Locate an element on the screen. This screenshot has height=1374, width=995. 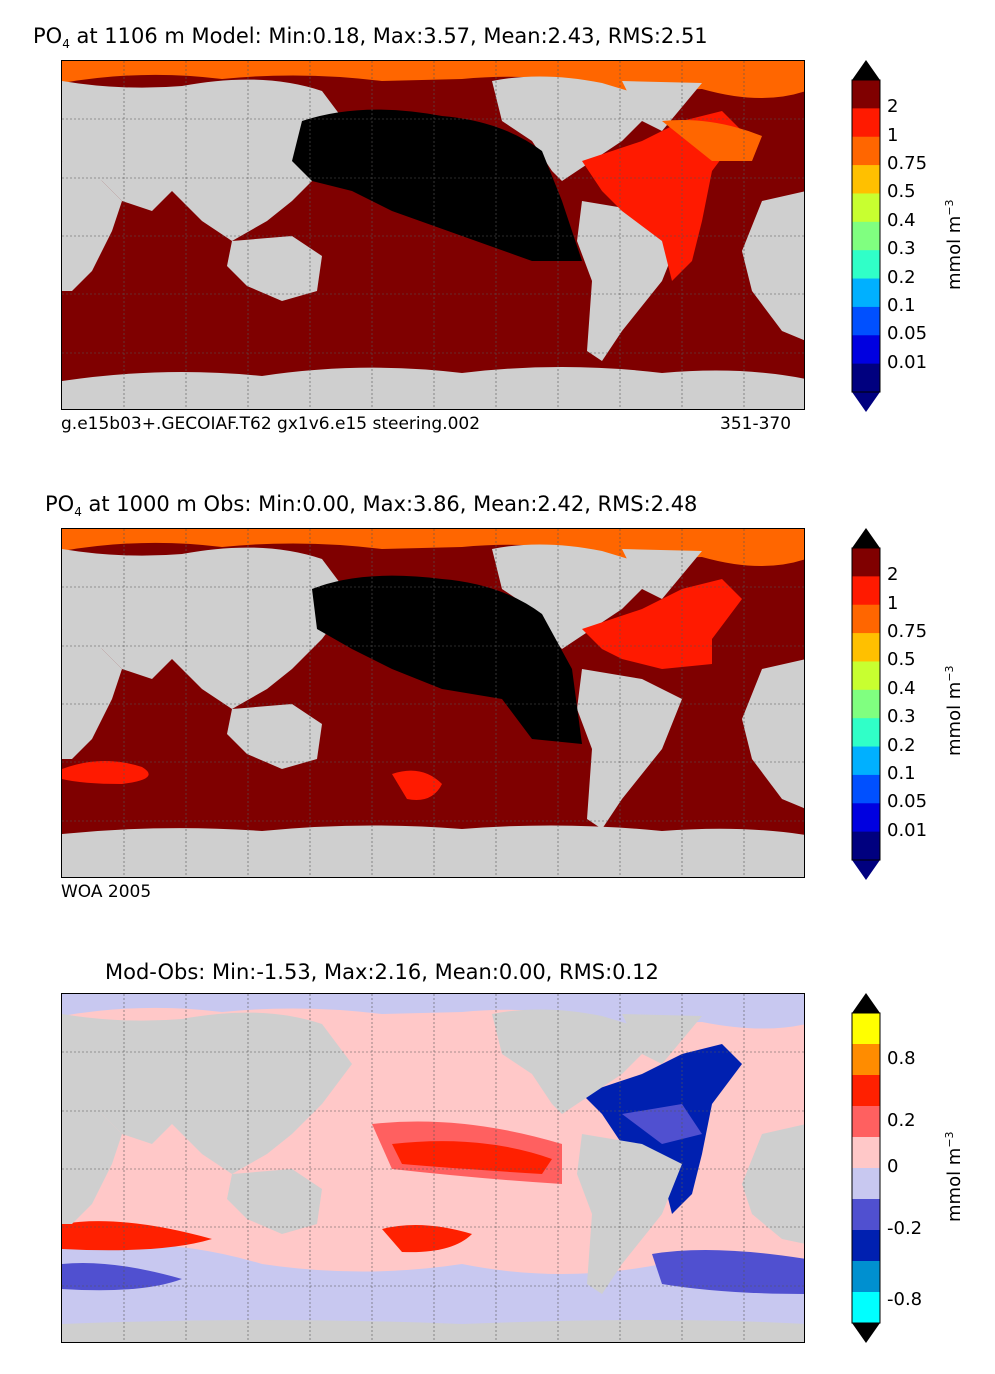
colorbar-diff-svg is located at coordinates (866, 1168).